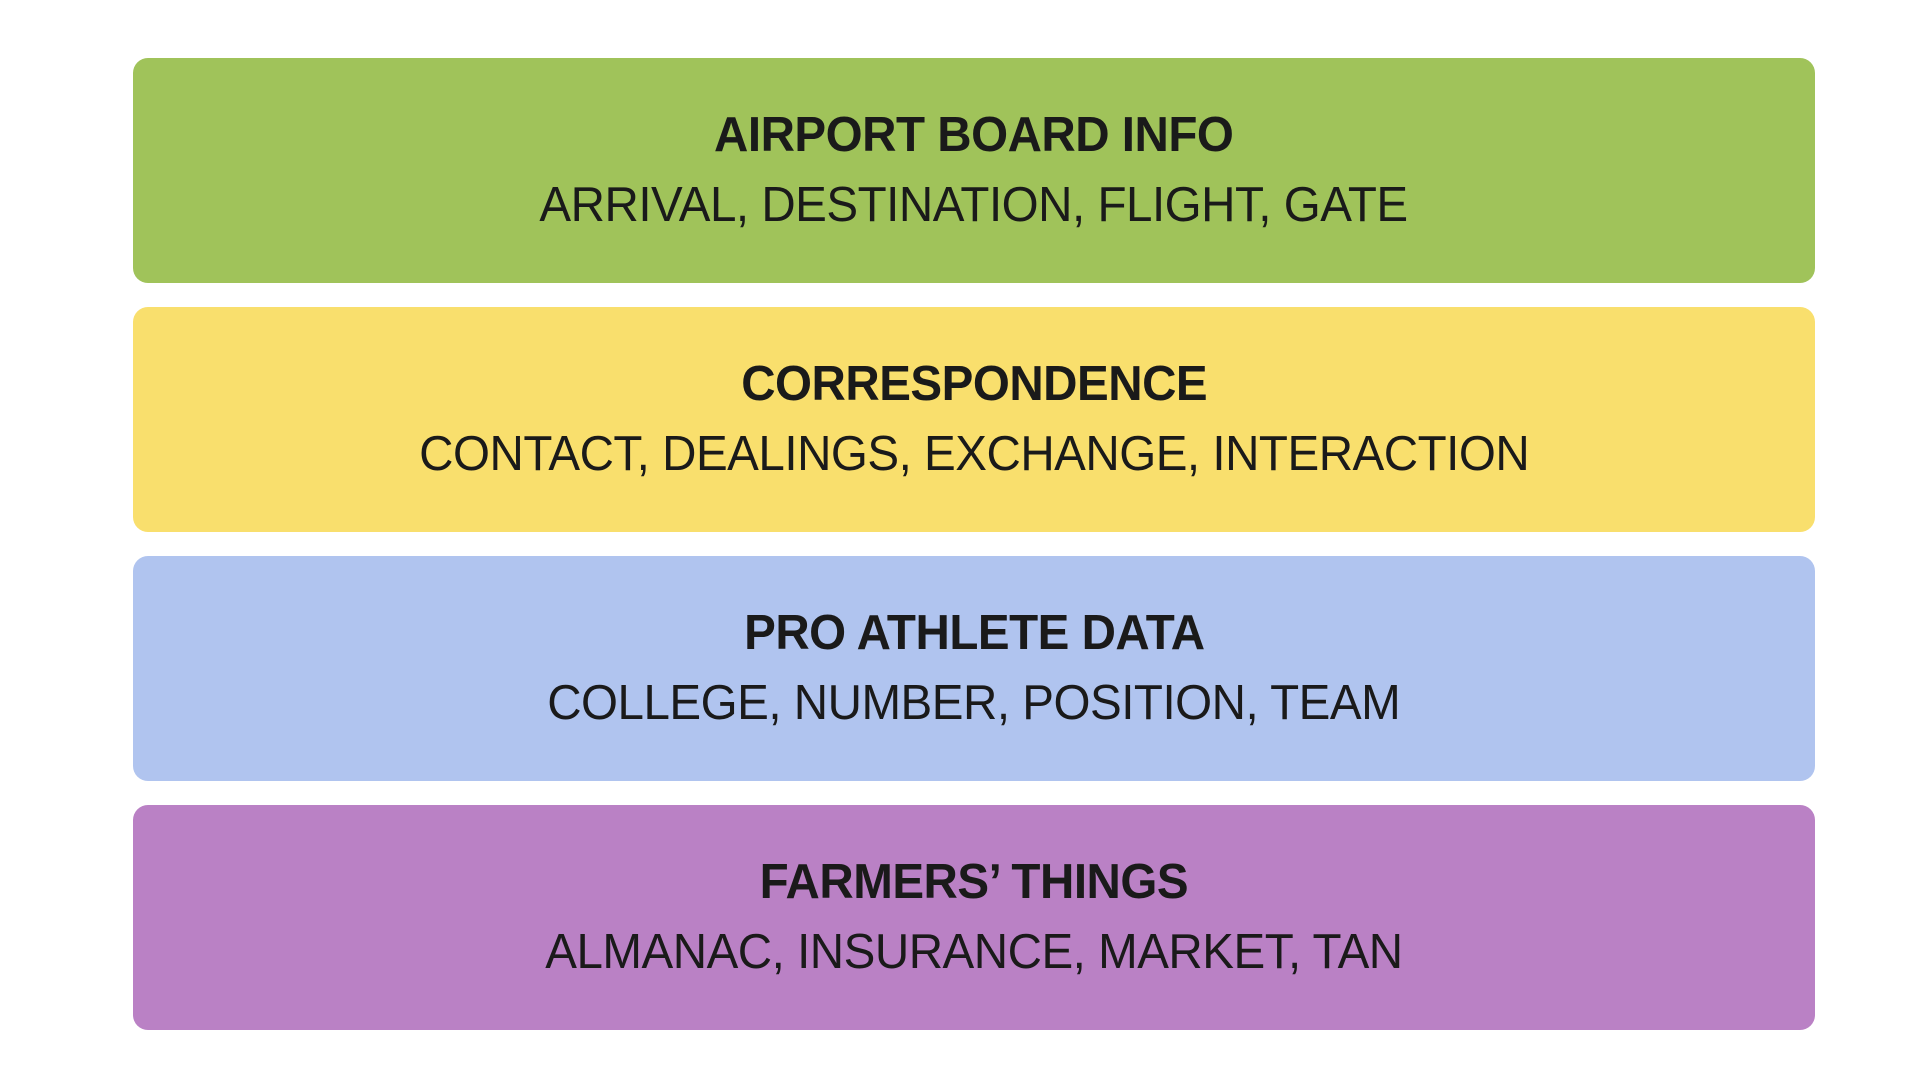  Describe the element at coordinates (974, 454) in the screenshot. I see `category-words: CONTACT, DEALINGS, EXCHANGE, INTERACTION` at that location.